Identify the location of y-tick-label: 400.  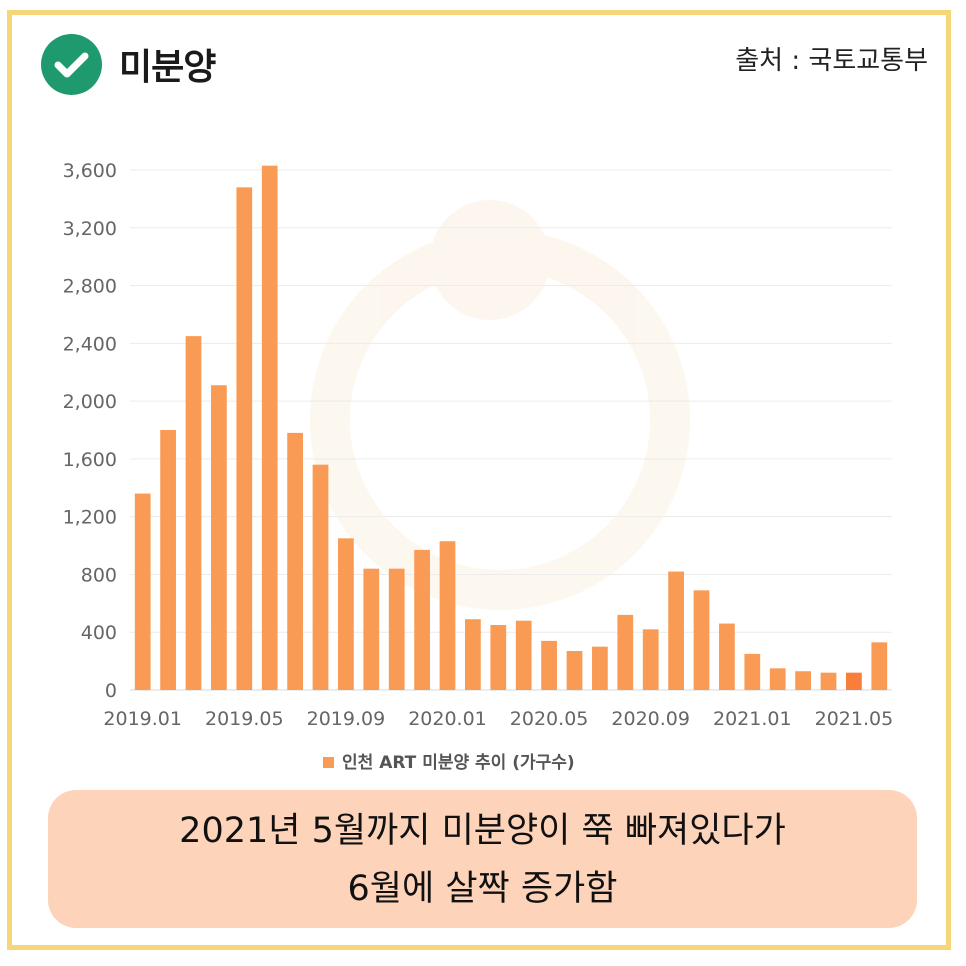
(99, 633).